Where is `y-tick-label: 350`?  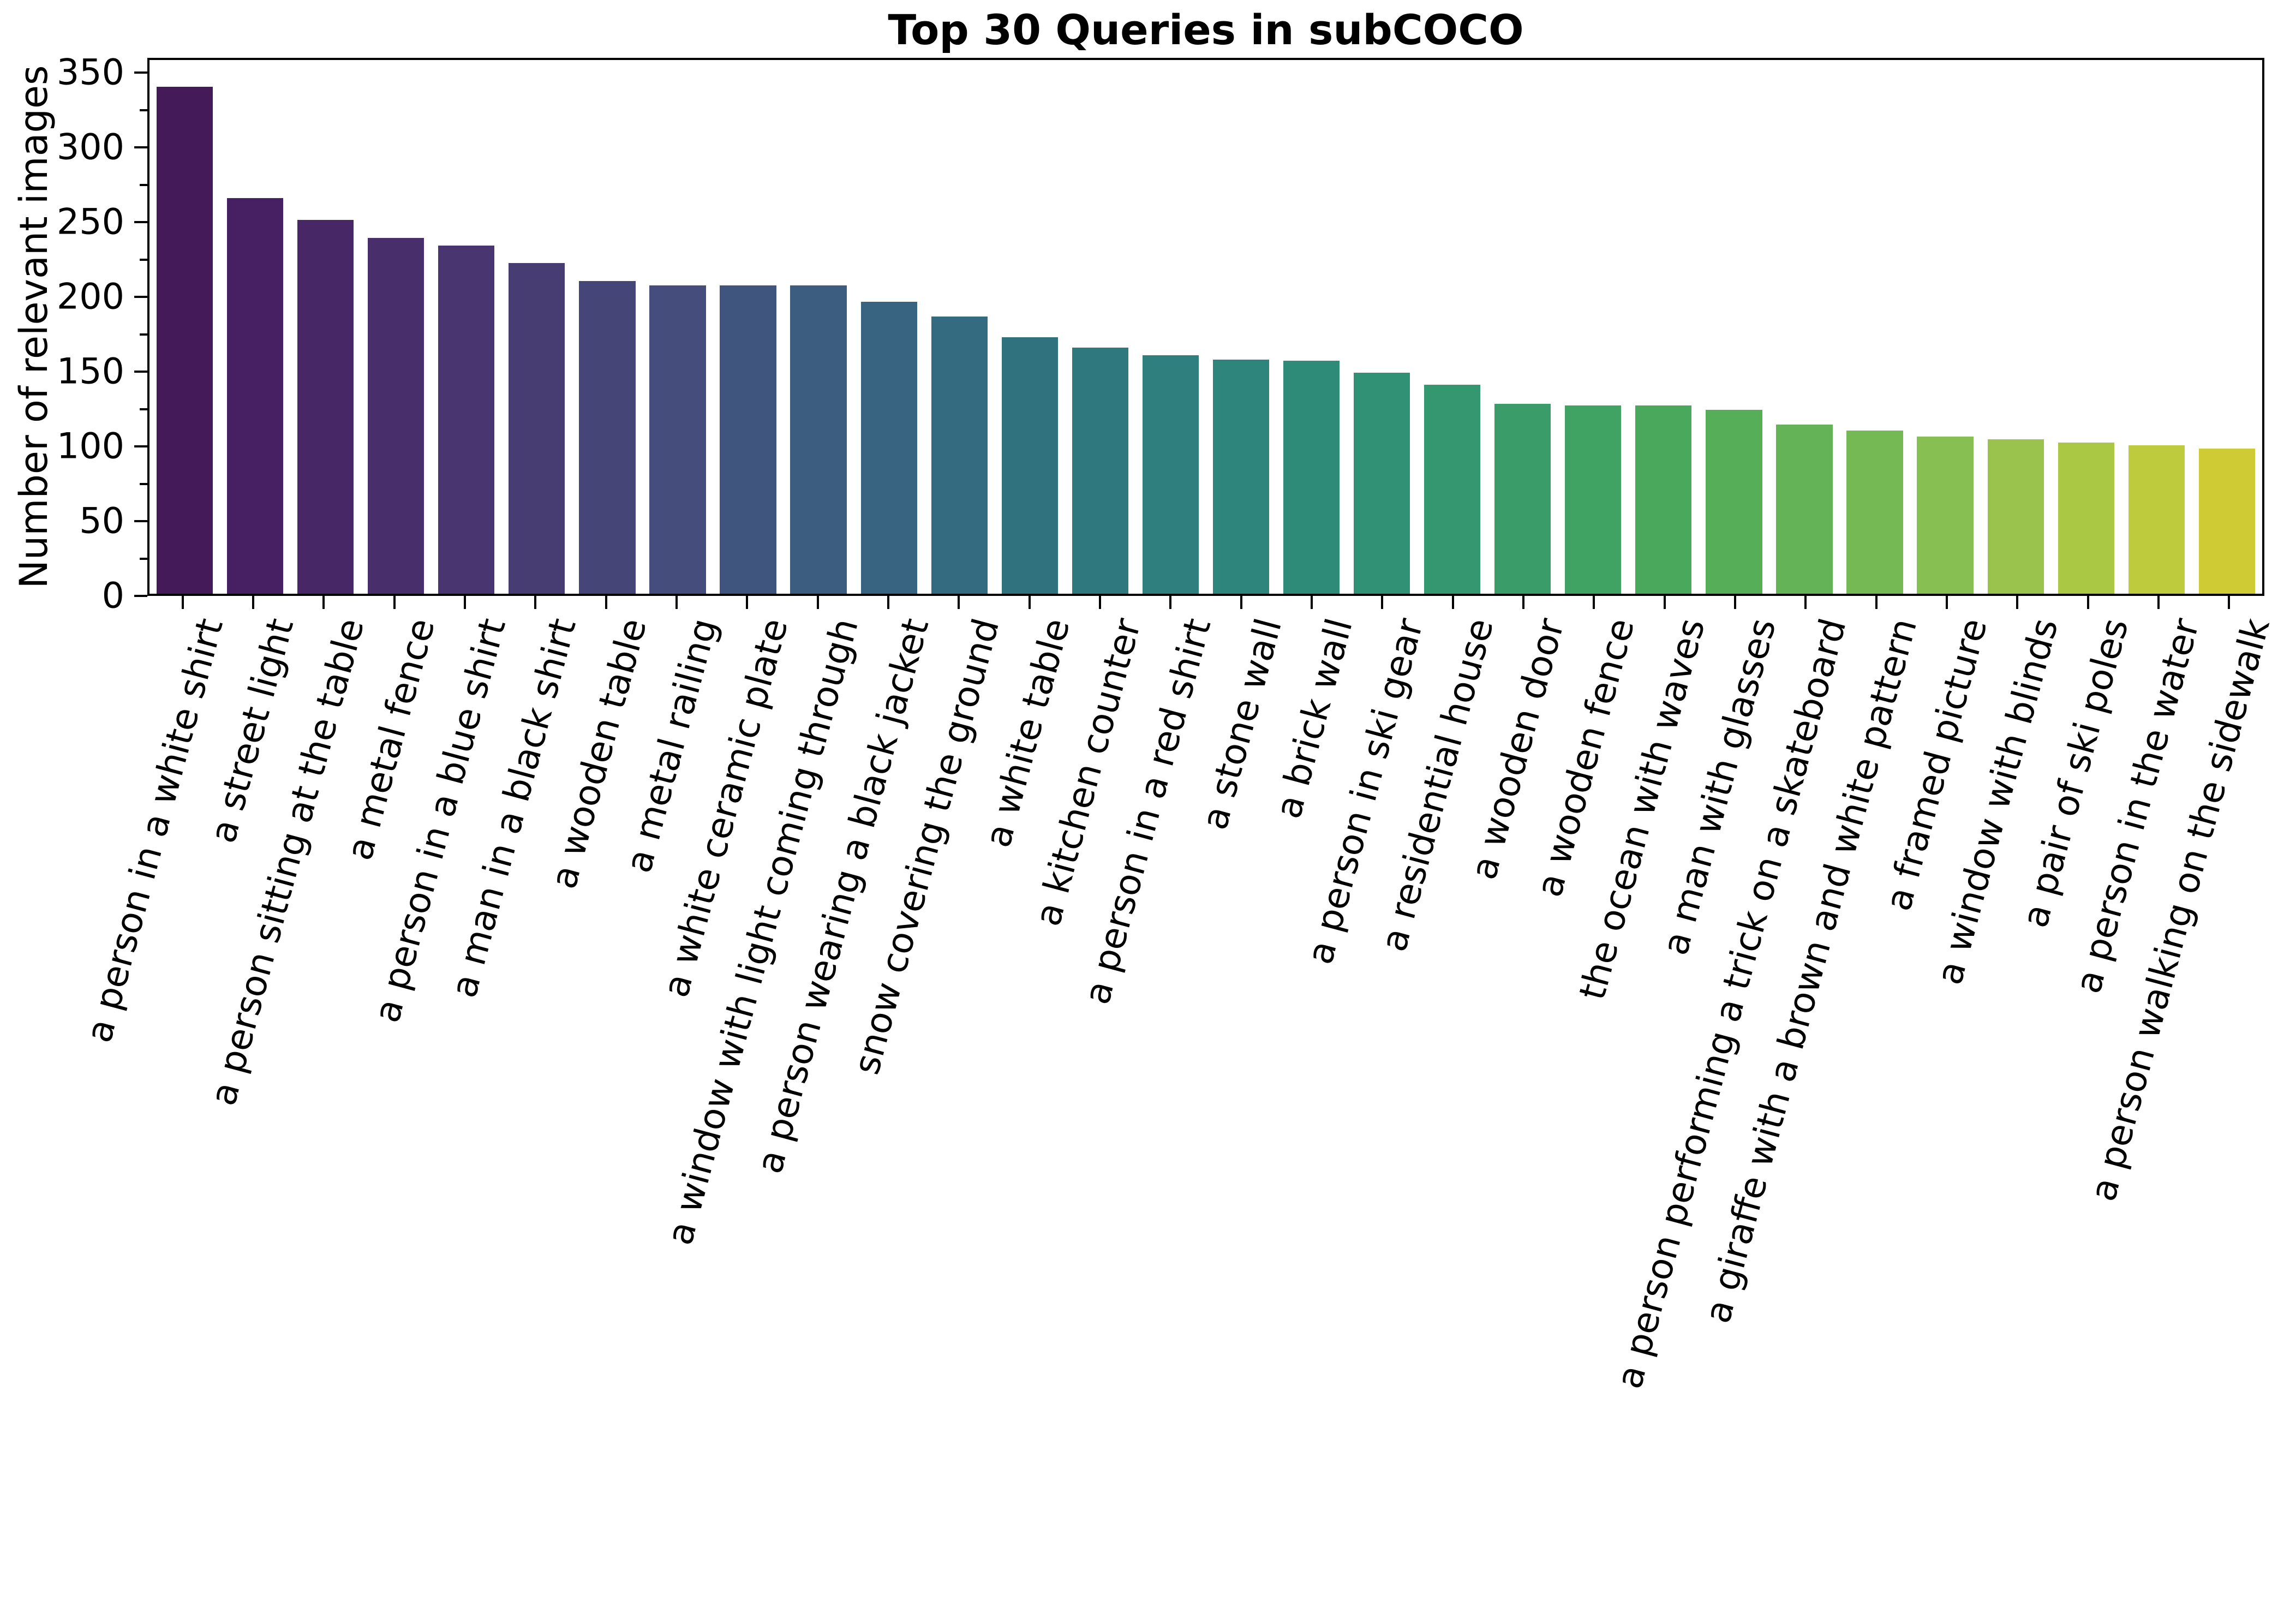
y-tick-label: 350 is located at coordinates (90, 72).